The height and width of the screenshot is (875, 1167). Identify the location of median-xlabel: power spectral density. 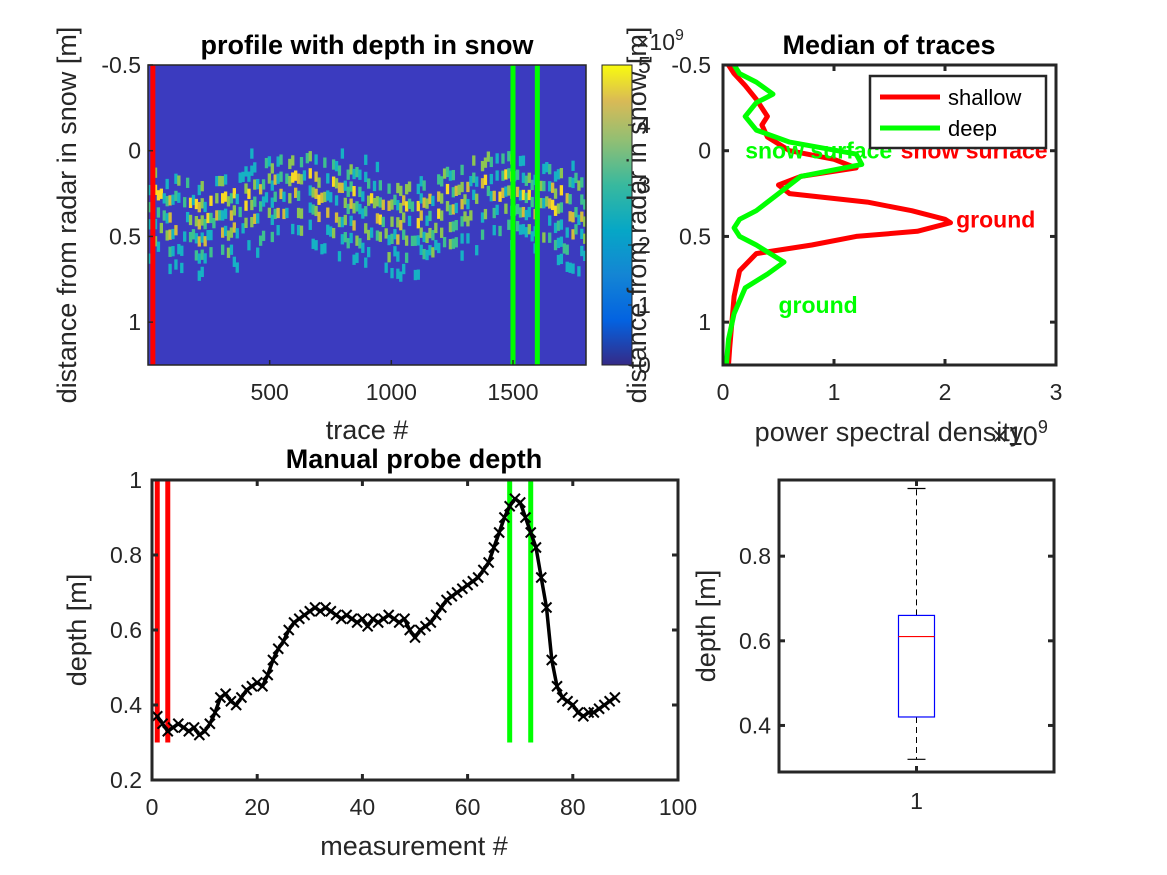
(889, 432).